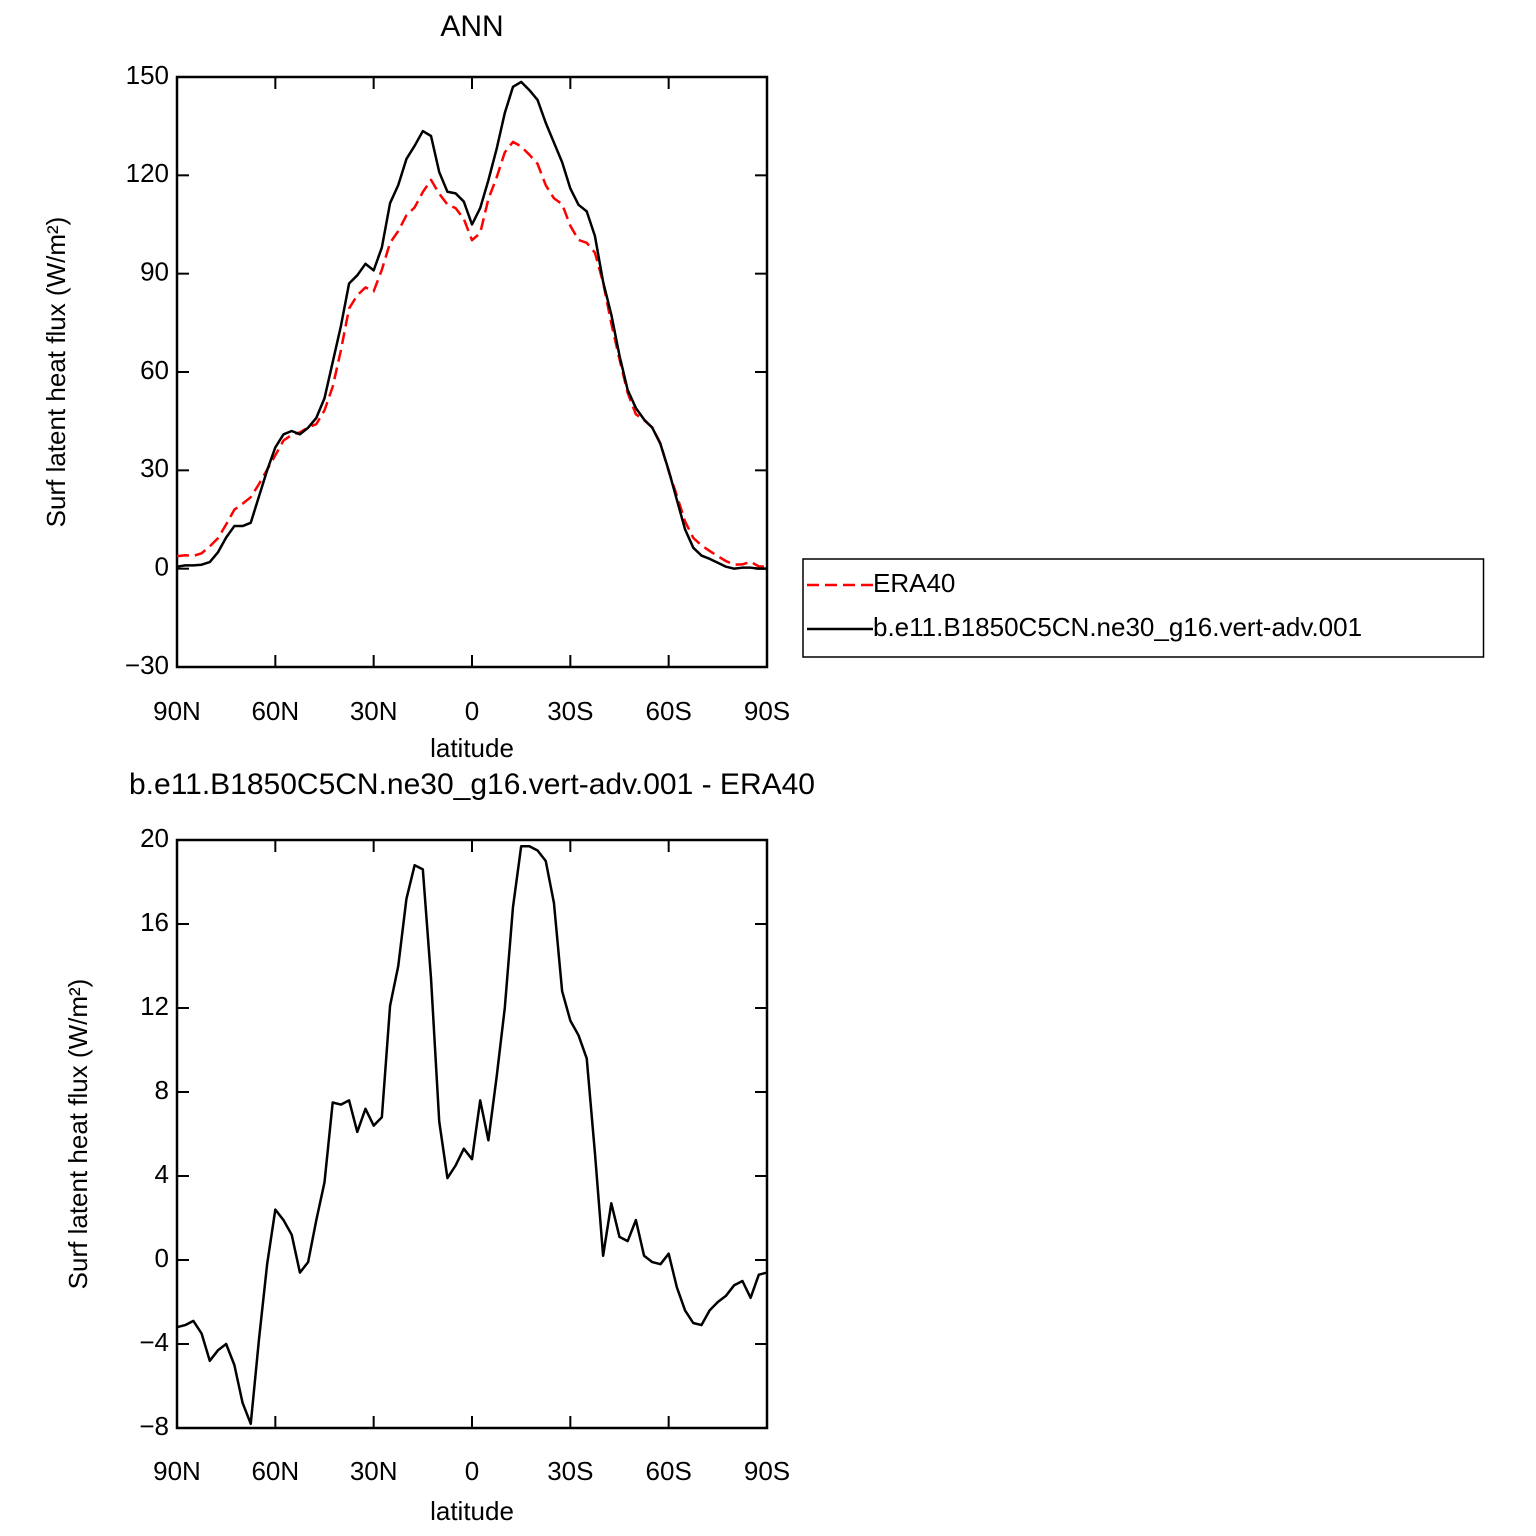 The width and height of the screenshot is (1536, 1536). I want to click on y-tick-label: 12, so click(154, 1006).